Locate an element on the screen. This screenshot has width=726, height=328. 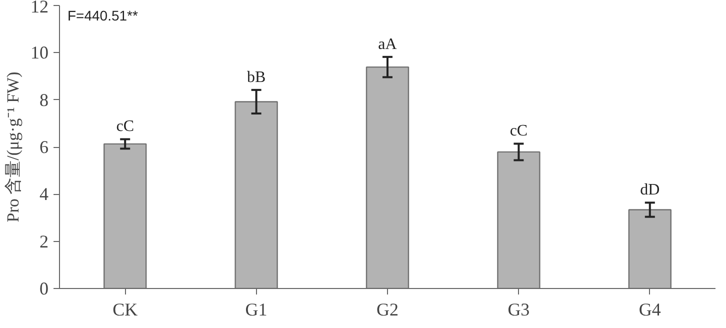
annotation: F=440.51** is located at coordinates (103, 16).